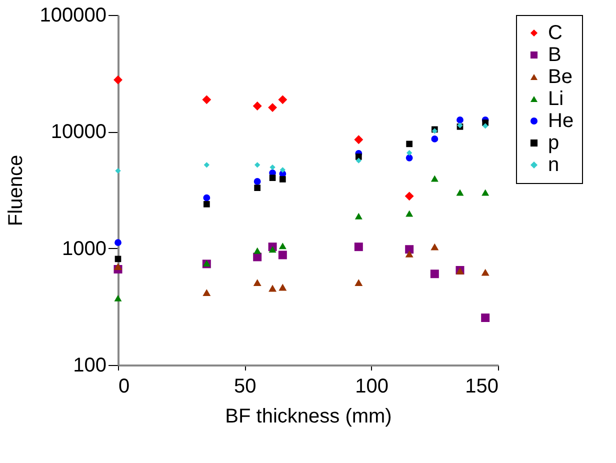 Image resolution: width=616 pixels, height=463 pixels. I want to click on x-tick-label: 50, so click(245, 387).